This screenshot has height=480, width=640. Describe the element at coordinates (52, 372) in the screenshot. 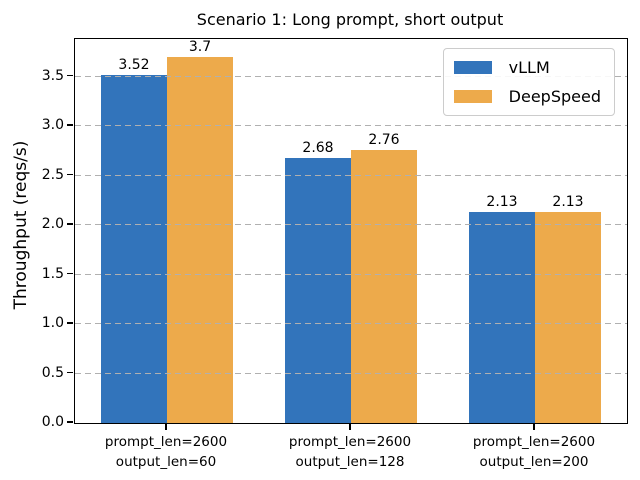

I see `y-tick-label-0.5: 0.5` at that location.